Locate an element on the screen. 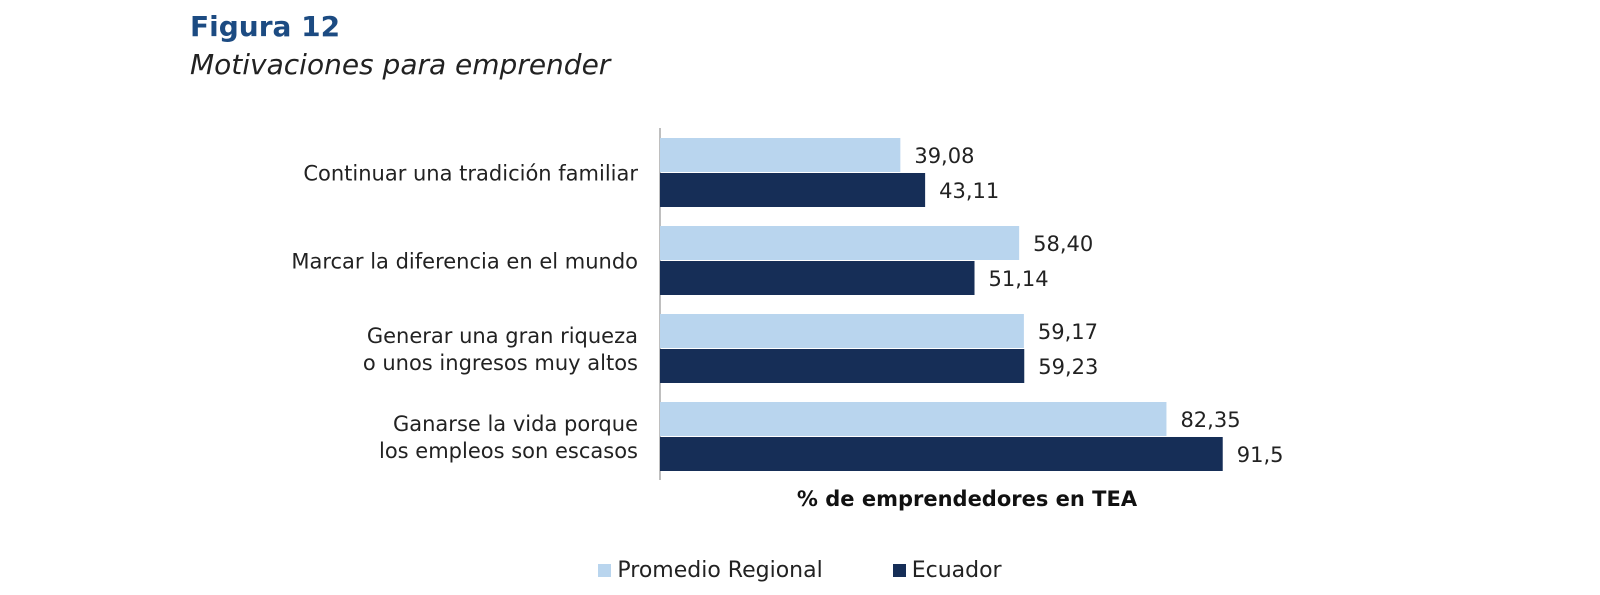 This screenshot has height=595, width=1600. data-label: 59,17 is located at coordinates (1068, 332).